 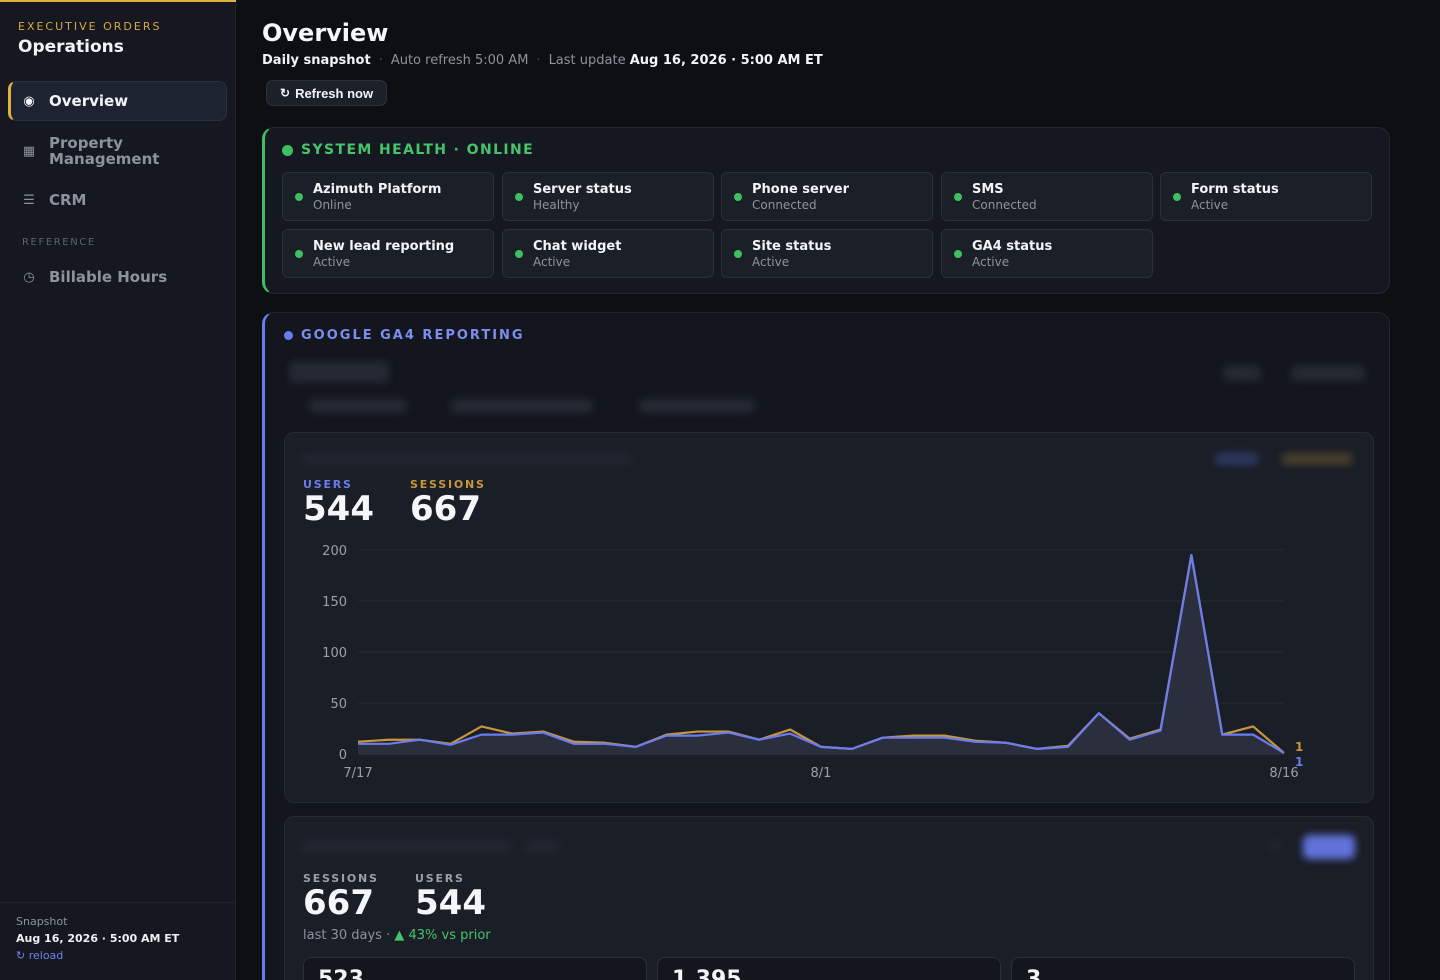 I want to click on sidebar-item-label: Property Management, so click(x=104, y=151).